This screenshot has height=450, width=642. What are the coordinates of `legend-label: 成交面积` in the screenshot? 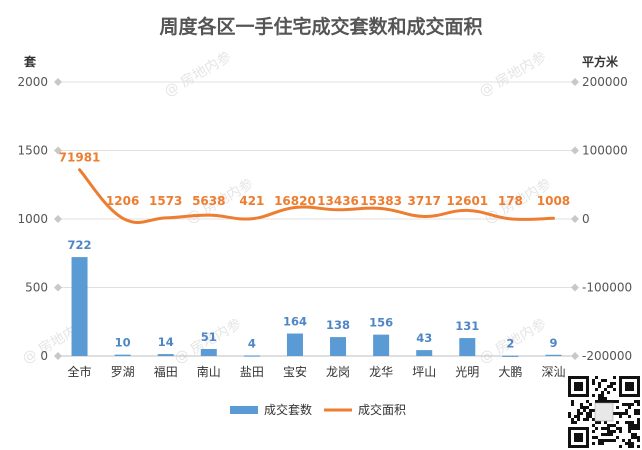 It's located at (382, 409).